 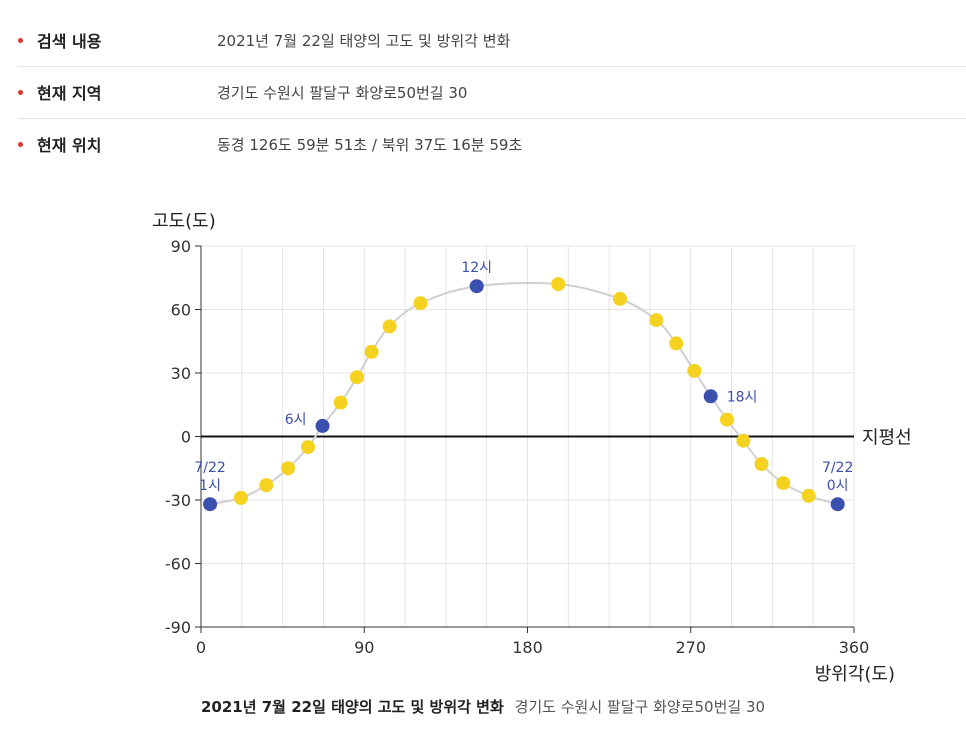 I want to click on x-axis-title: 방위각(도), so click(x=855, y=674).